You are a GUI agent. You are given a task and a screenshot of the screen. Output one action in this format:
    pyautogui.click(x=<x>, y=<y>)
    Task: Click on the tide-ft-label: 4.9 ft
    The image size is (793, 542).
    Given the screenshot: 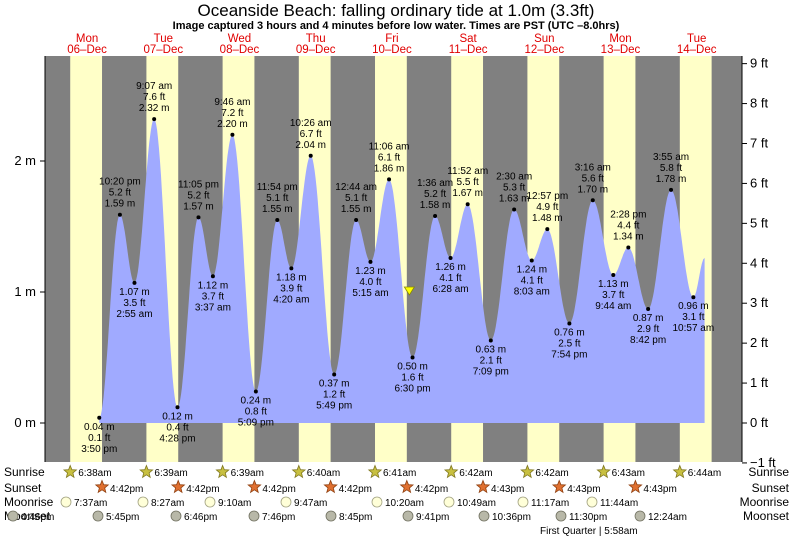 What is the action you would take?
    pyautogui.click(x=547, y=207)
    